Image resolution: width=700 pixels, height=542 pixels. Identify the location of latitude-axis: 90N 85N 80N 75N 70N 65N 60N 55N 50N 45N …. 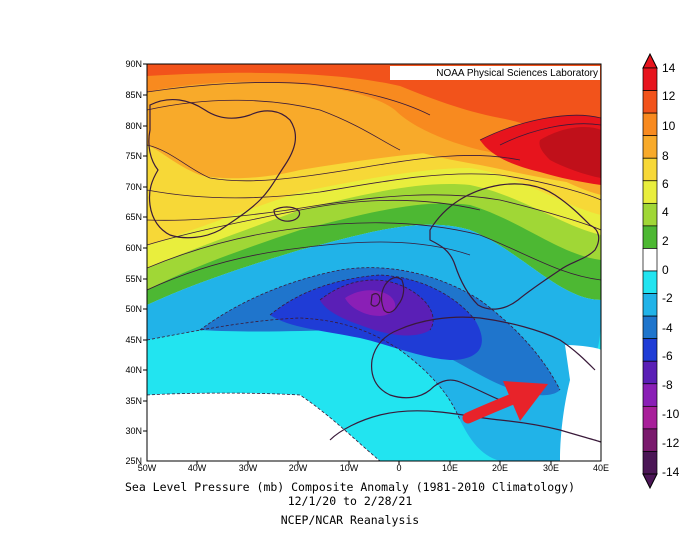
(136, 262).